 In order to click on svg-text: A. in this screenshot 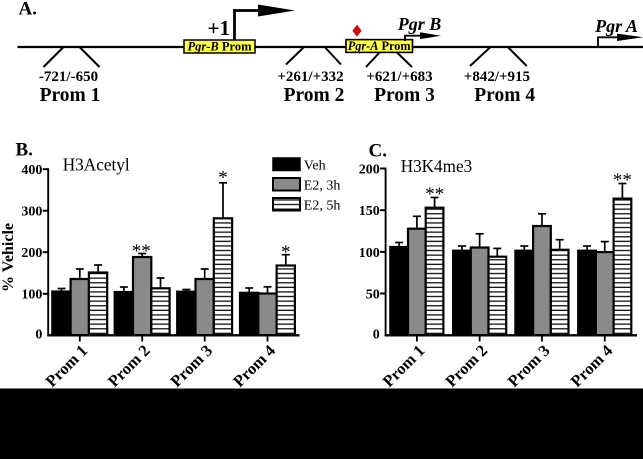, I will do `click(28, 9)`.